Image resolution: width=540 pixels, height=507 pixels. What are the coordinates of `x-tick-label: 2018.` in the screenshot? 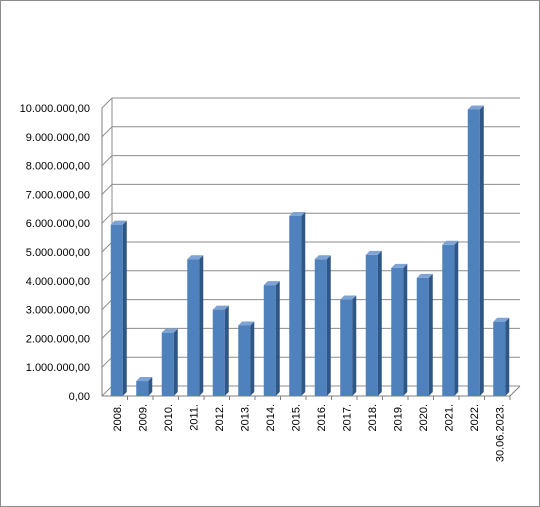 It's located at (373, 418).